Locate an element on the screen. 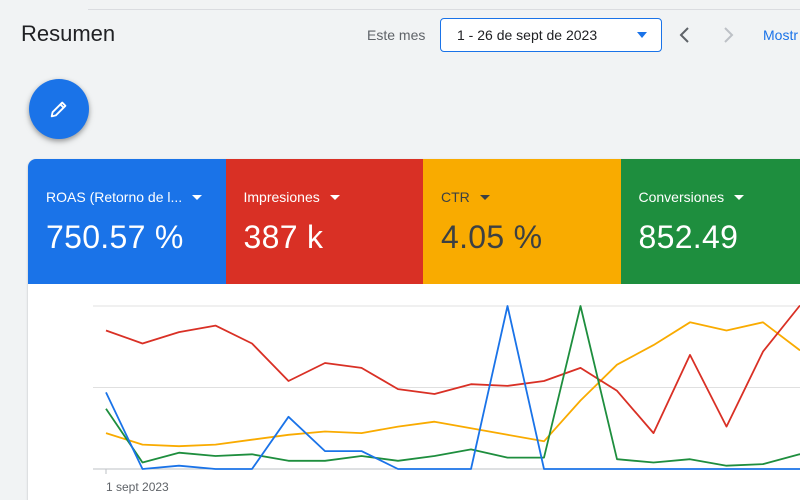 This screenshot has width=800, height=500. metric-value: 852.49 is located at coordinates (688, 237).